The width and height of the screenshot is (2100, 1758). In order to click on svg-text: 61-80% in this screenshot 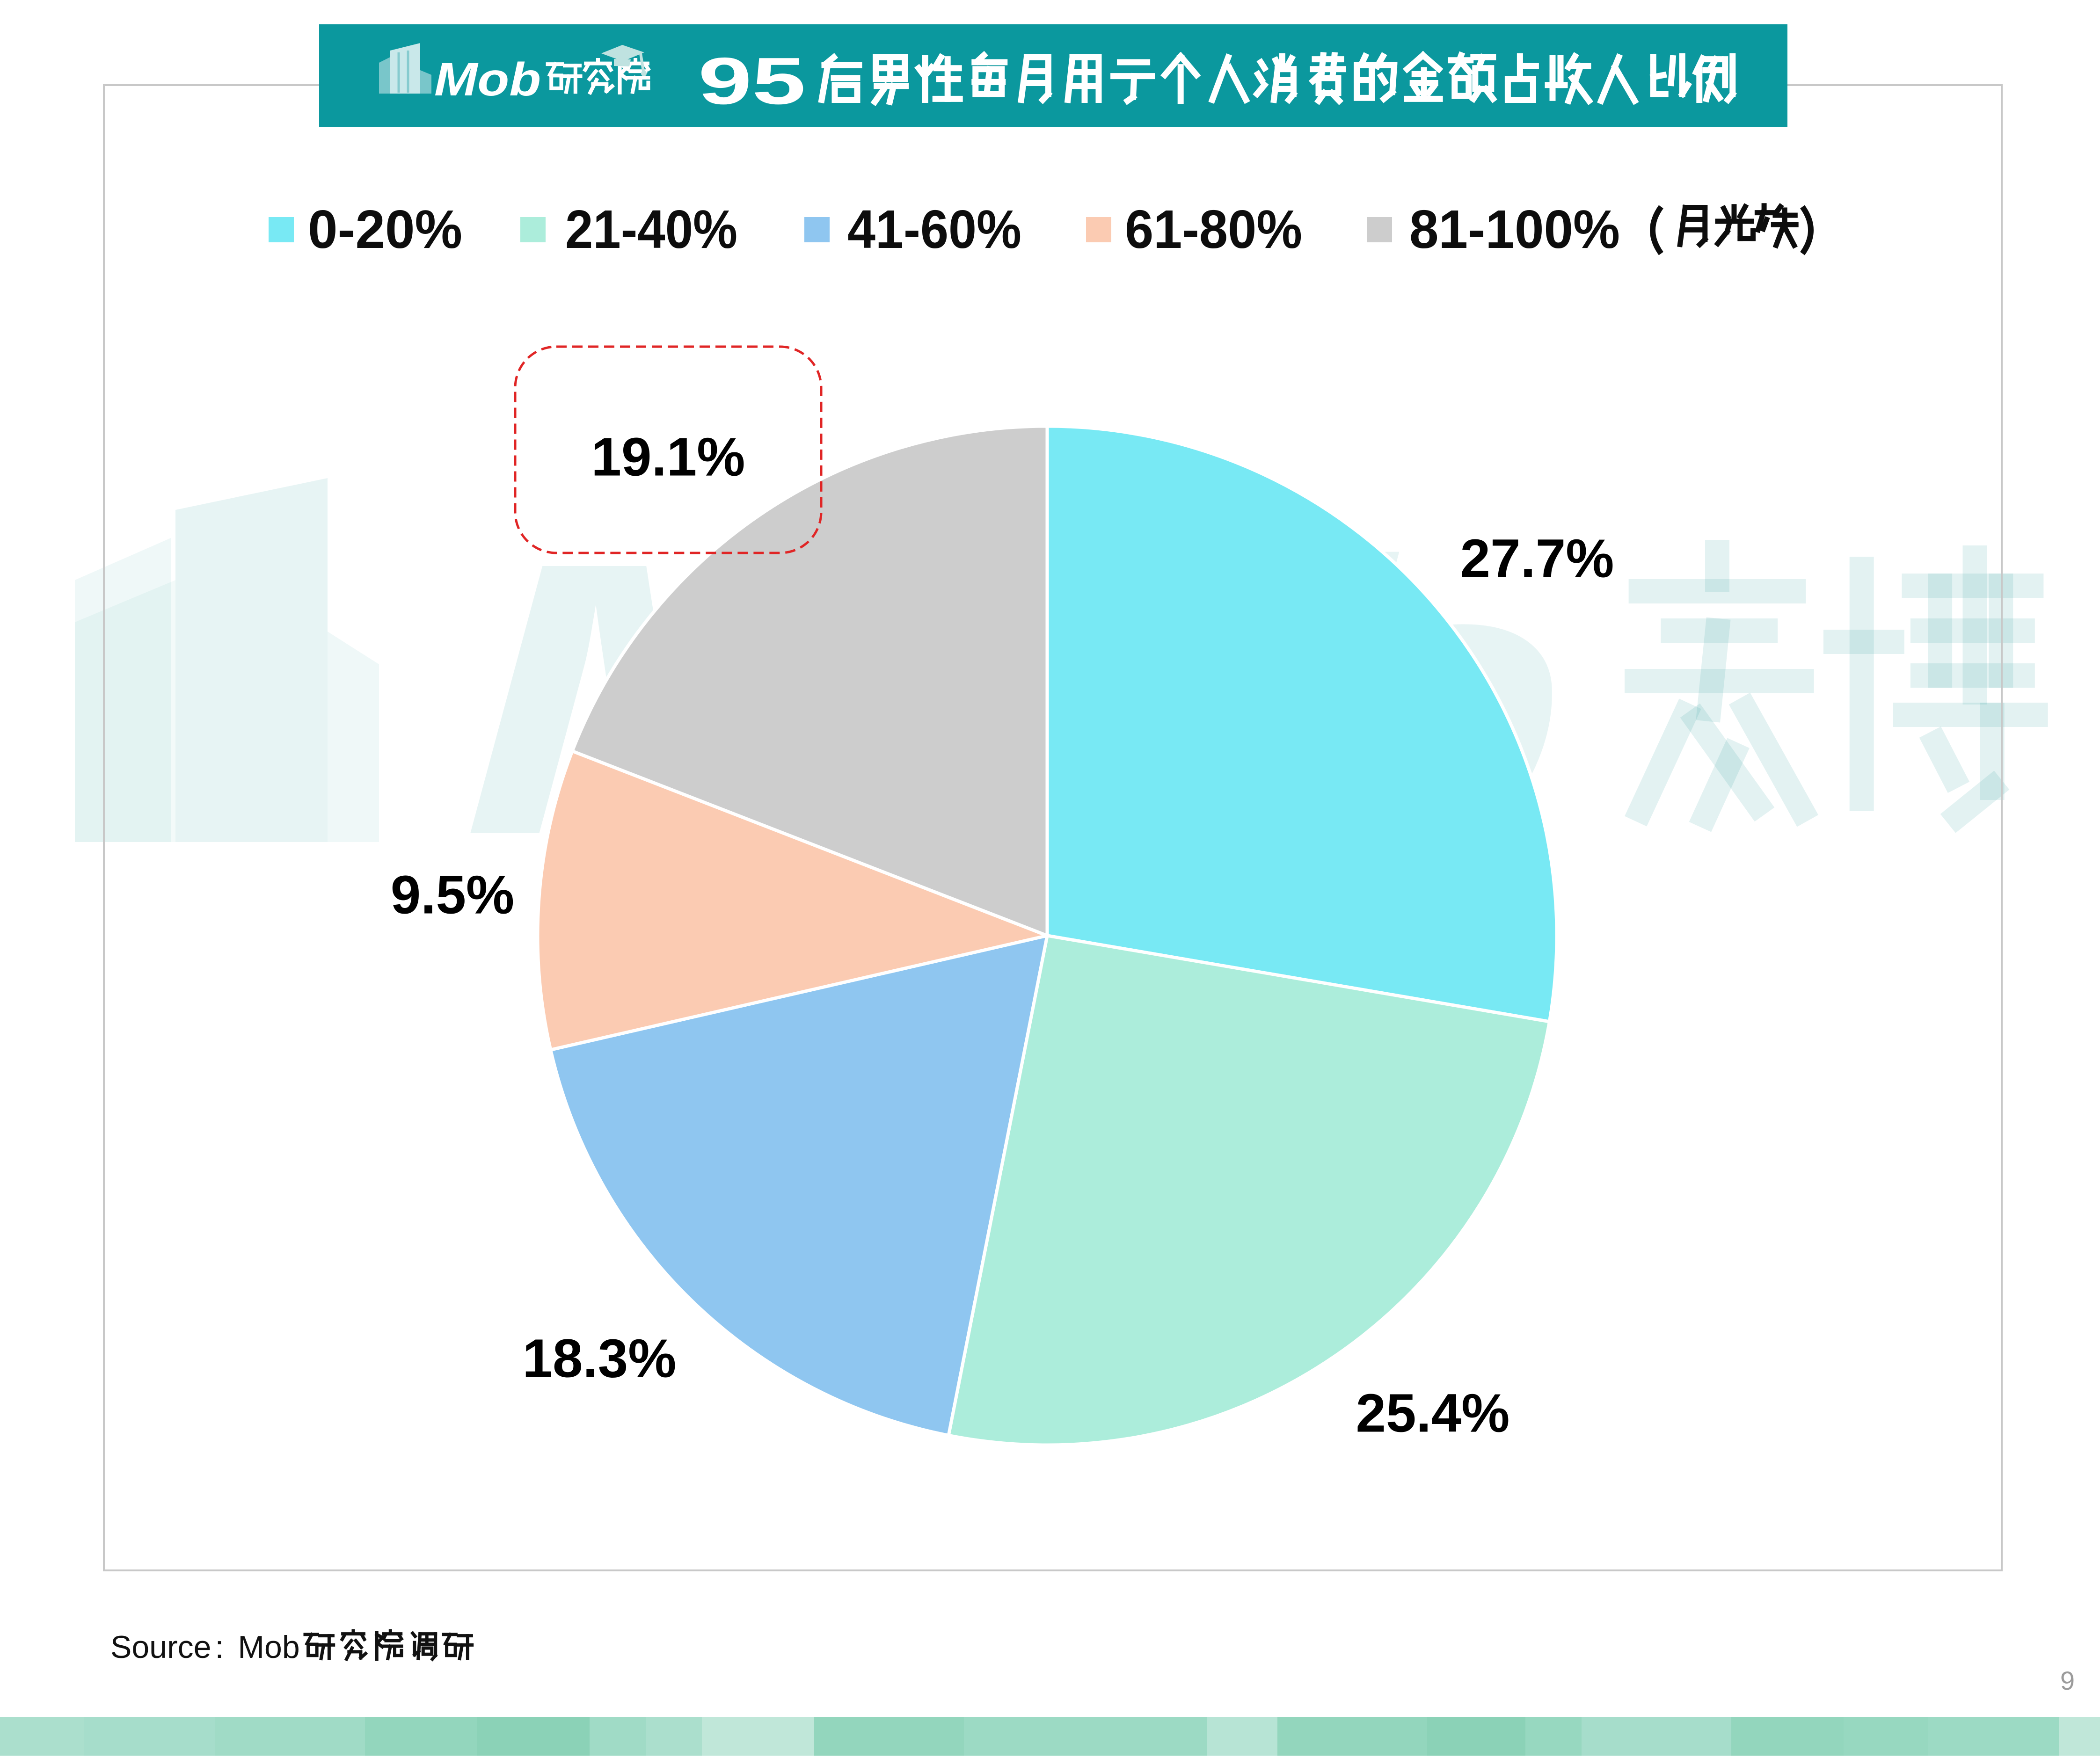, I will do `click(1213, 229)`.